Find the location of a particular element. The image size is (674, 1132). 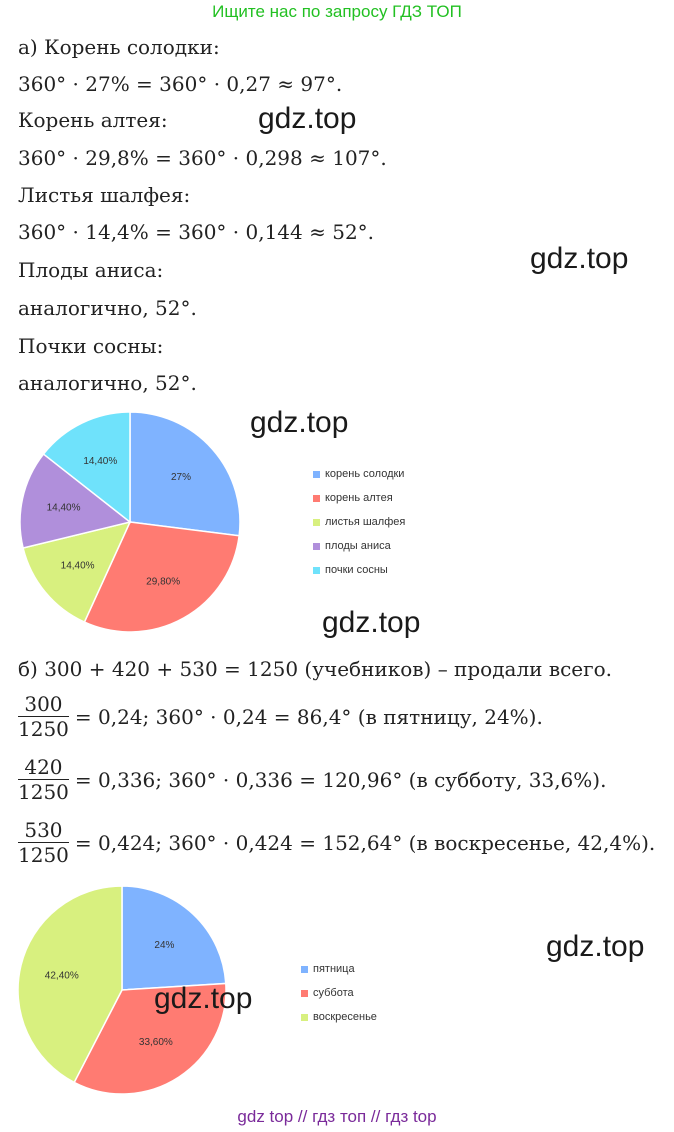

legend-days: пятница суббота воскресенье is located at coordinates (339, 993).